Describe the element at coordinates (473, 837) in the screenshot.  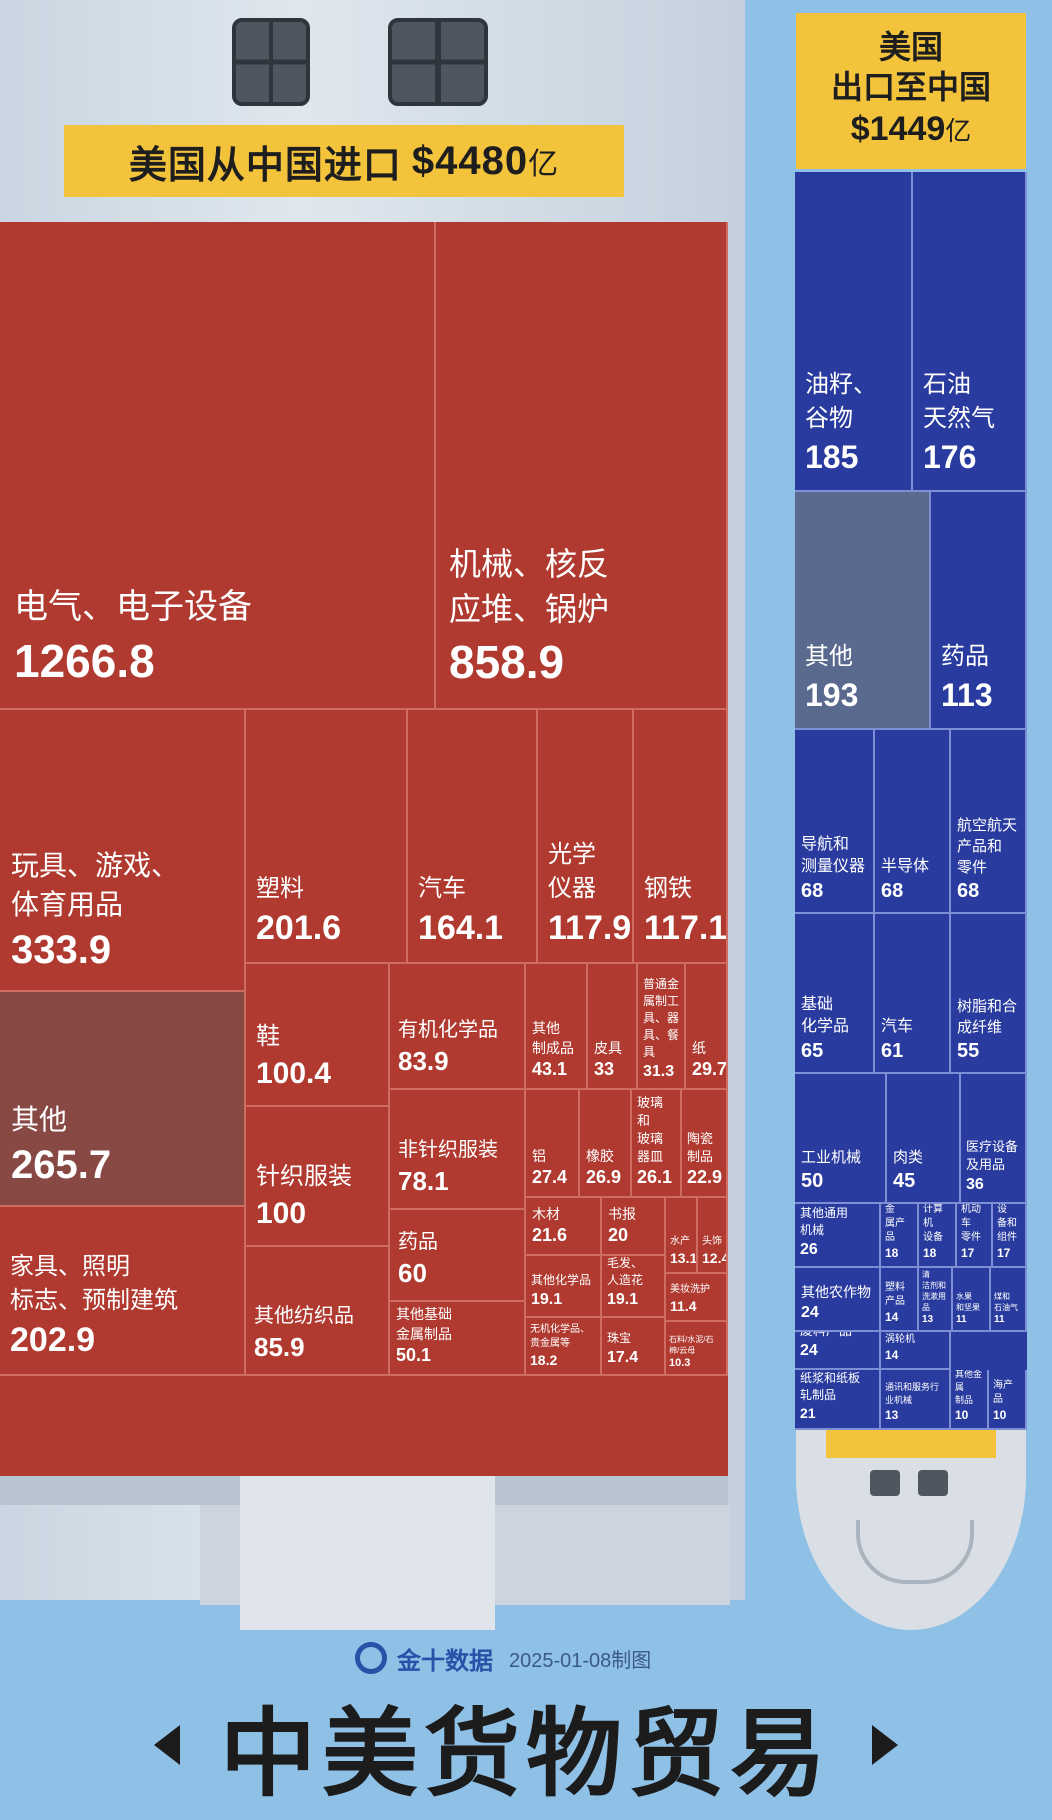
I see `treemap-tile: 汽车 164.1` at that location.